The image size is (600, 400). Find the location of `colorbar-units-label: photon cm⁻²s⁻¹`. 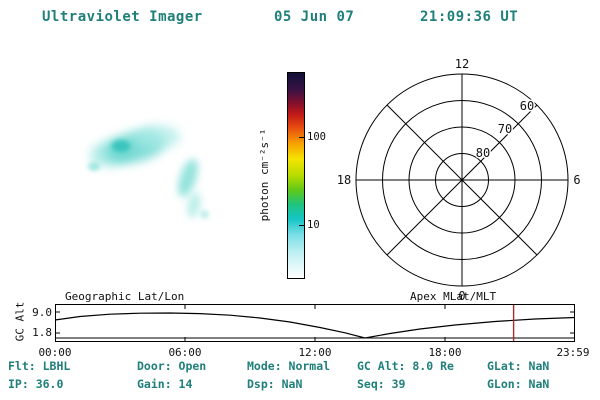

colorbar-units-label: photon cm⁻²s⁻¹ is located at coordinates (264, 175).